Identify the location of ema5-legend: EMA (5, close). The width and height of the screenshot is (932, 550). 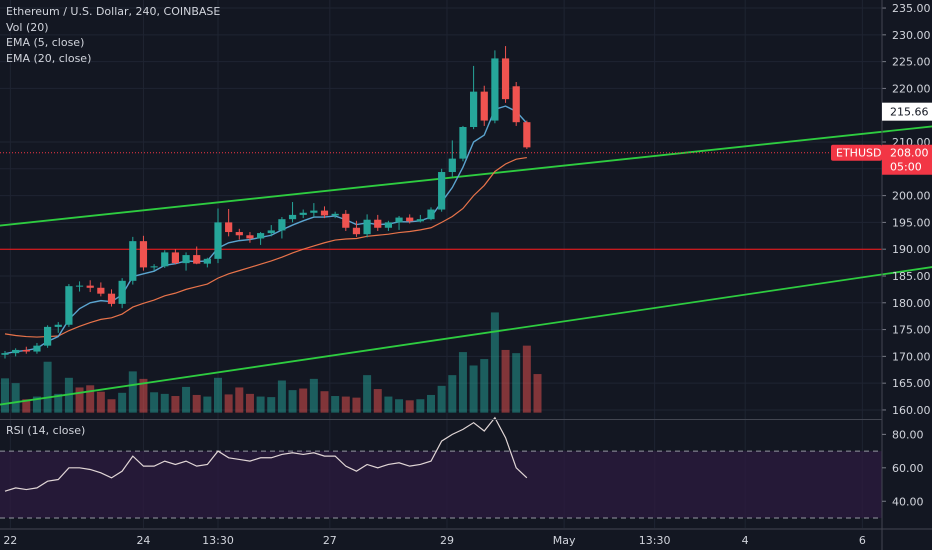
(45, 42).